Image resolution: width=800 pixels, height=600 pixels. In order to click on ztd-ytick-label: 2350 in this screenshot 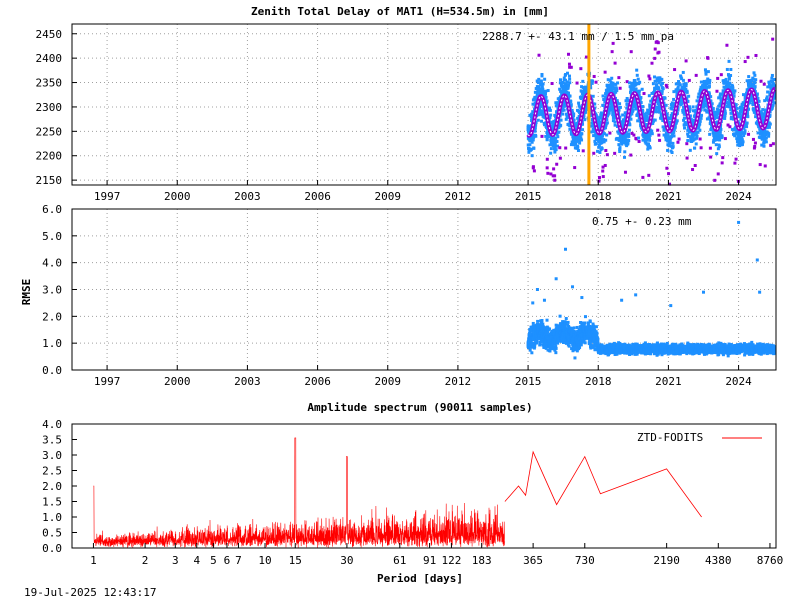, I will do `click(49, 83)`.